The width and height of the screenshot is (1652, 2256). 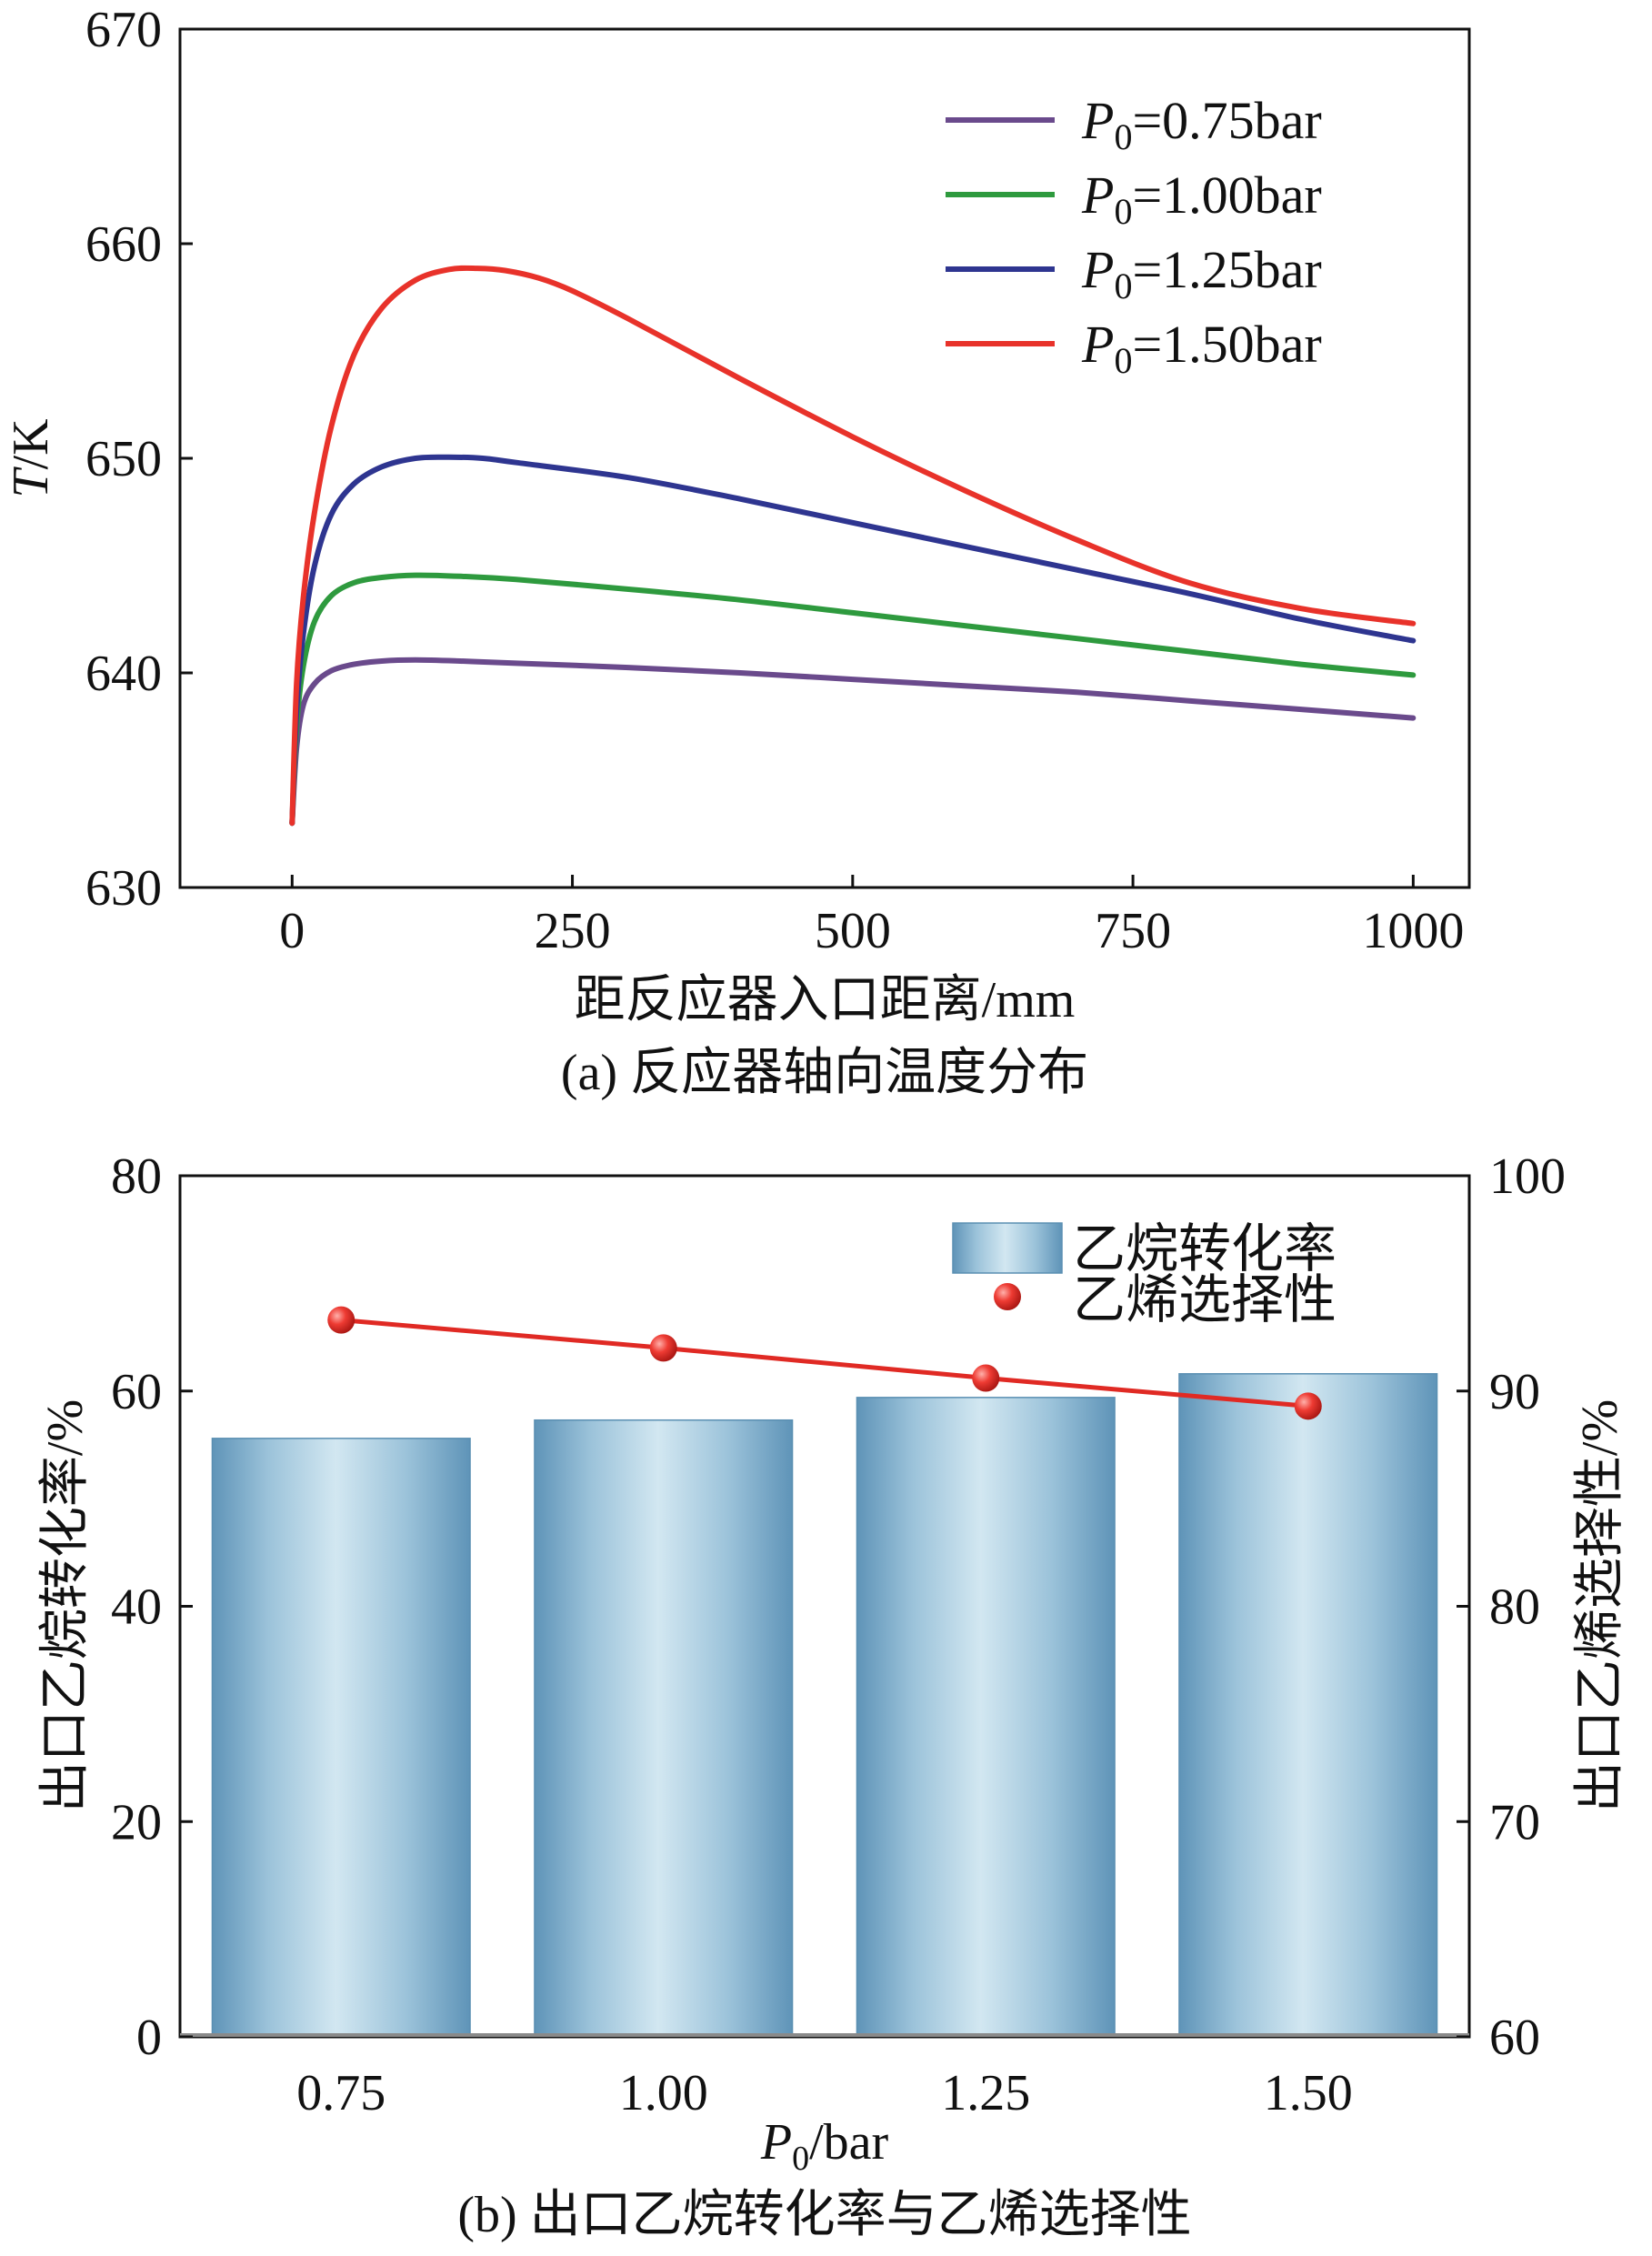 What do you see at coordinates (825, 1000) in the screenshot?
I see `x-axis-title-a: 距反应器入口距离/mm` at bounding box center [825, 1000].